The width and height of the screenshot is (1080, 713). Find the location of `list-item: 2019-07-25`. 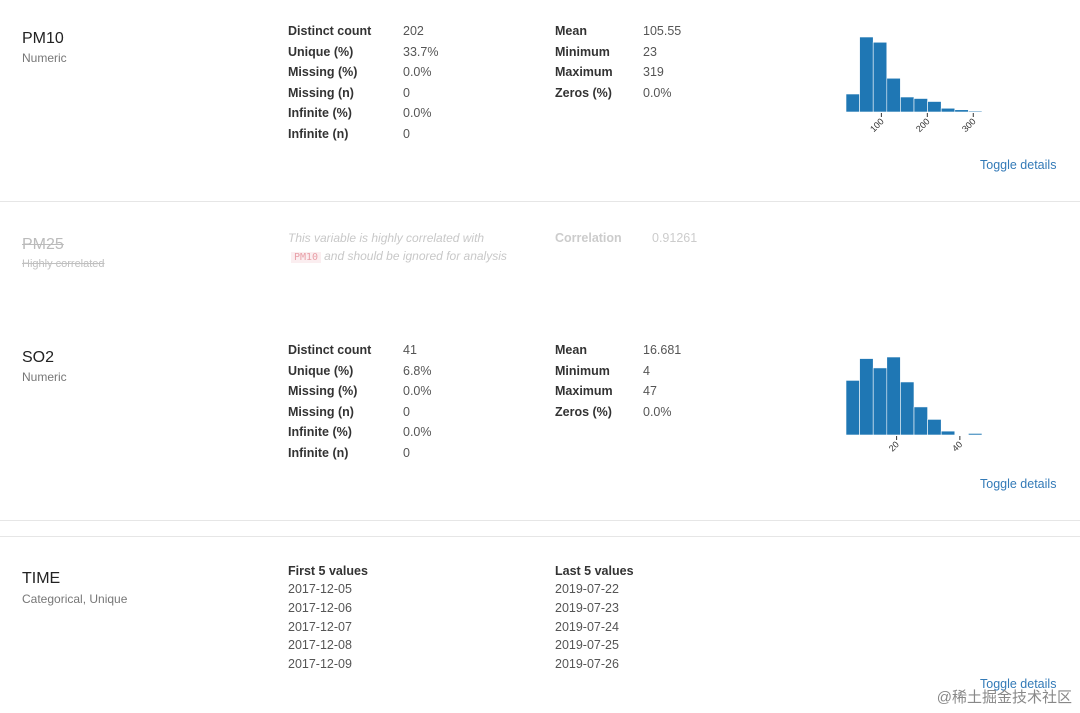

list-item: 2019-07-25 is located at coordinates (587, 645).